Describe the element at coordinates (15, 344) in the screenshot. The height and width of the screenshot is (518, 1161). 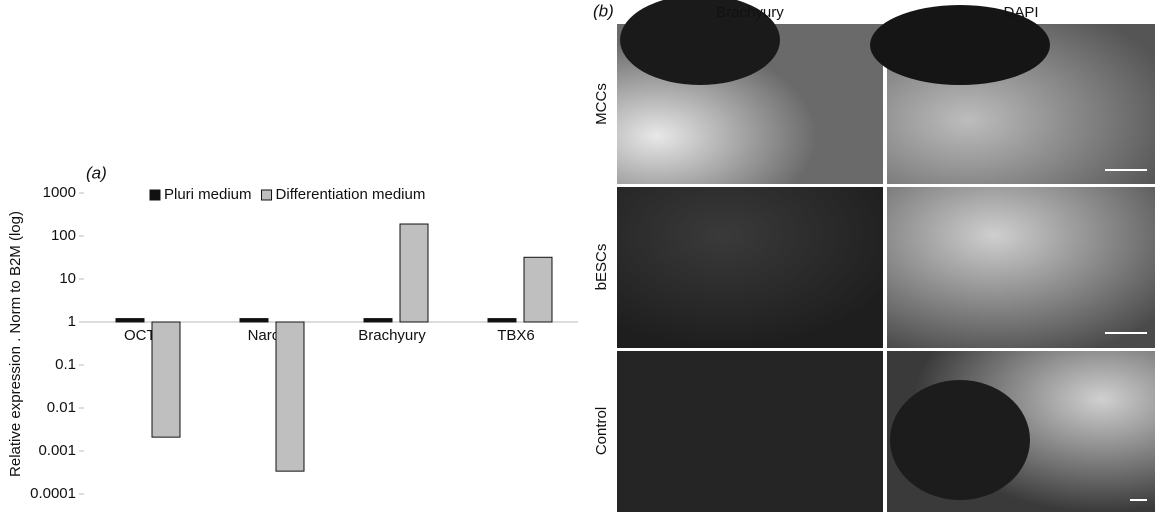
I see `y-axis-label: Relative expression . Norm to B2M (log)` at that location.